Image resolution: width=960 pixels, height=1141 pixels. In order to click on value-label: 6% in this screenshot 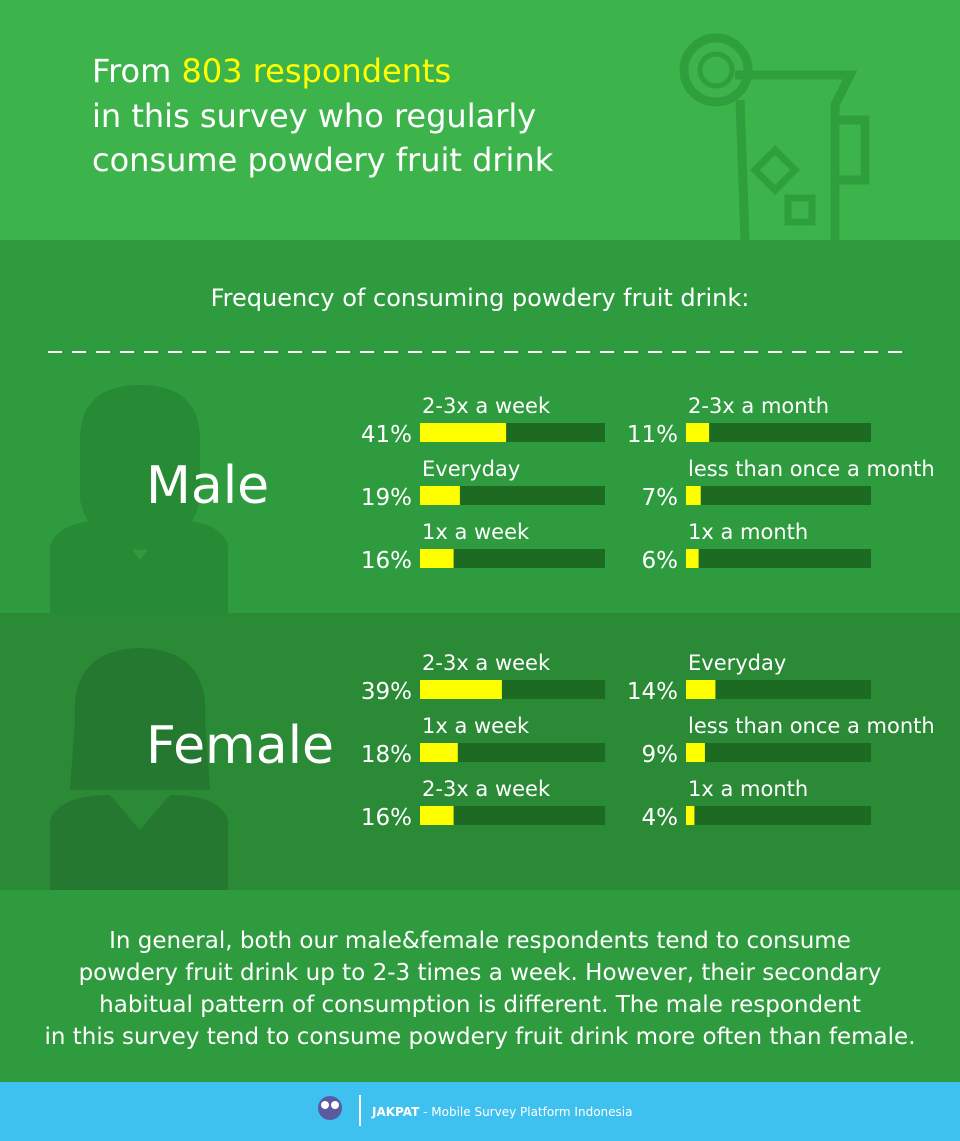, I will do `click(660, 561)`.